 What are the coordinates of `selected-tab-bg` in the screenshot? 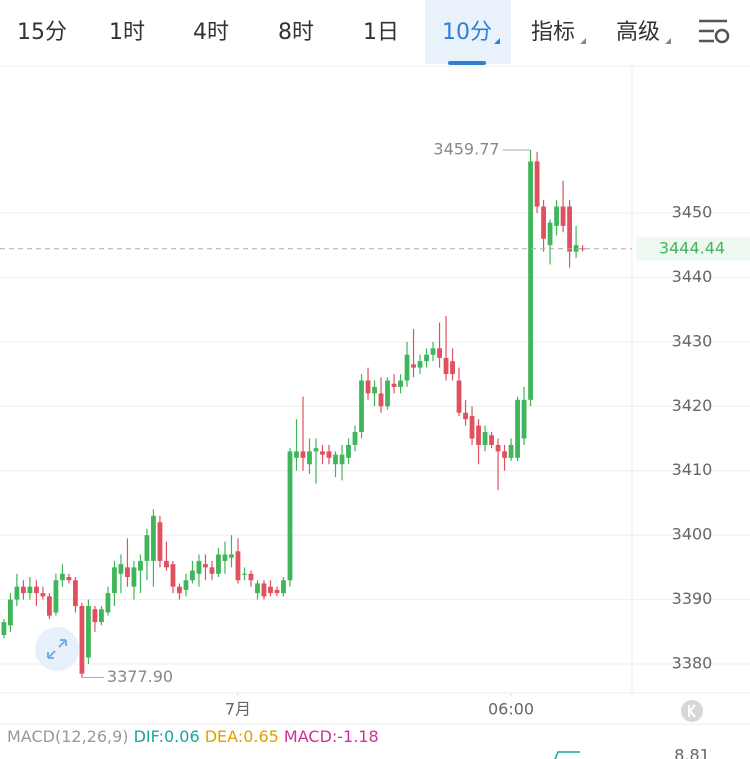 It's located at (468, 32).